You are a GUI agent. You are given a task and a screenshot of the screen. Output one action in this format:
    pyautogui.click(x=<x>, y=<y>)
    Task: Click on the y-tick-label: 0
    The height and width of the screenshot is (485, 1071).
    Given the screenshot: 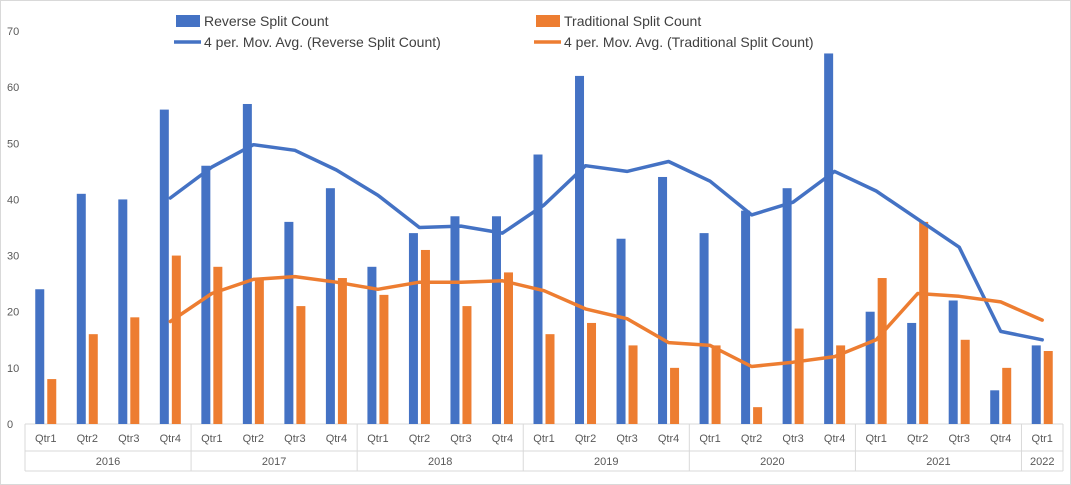 What is the action you would take?
    pyautogui.click(x=10, y=425)
    